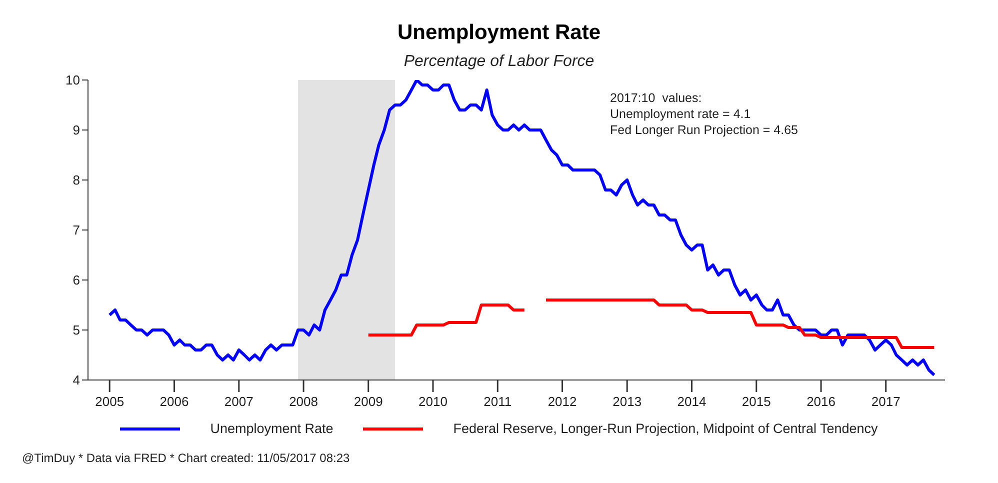 The height and width of the screenshot is (483, 998). Describe the element at coordinates (239, 401) in the screenshot. I see `x-tick-label: 2007` at that location.